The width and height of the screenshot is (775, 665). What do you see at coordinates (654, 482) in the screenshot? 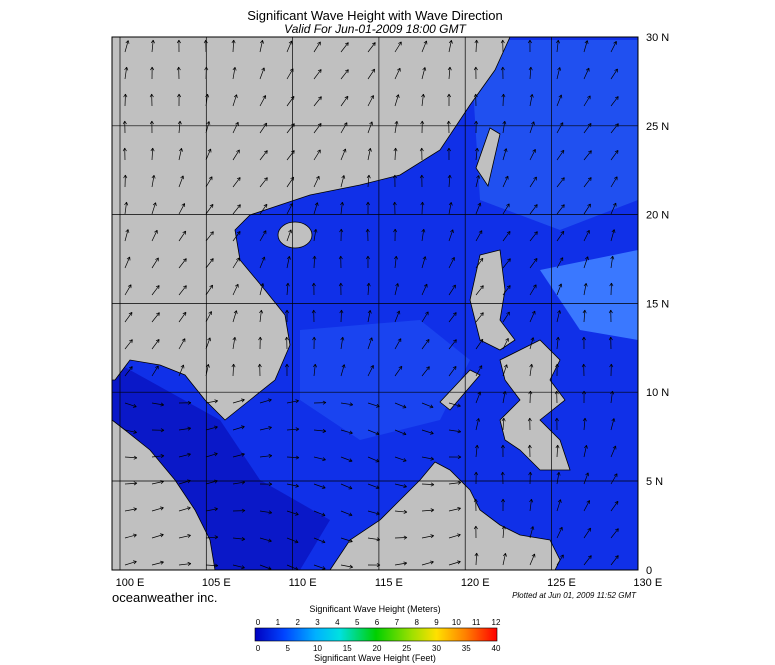
I see `lat-label: 5 N` at bounding box center [654, 482].